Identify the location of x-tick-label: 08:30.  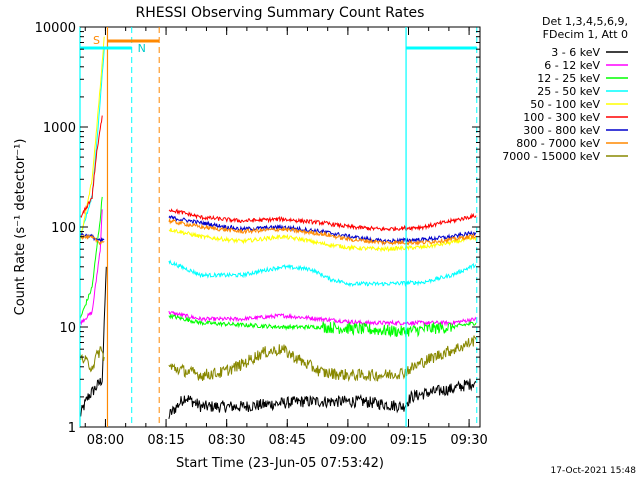
(226, 440).